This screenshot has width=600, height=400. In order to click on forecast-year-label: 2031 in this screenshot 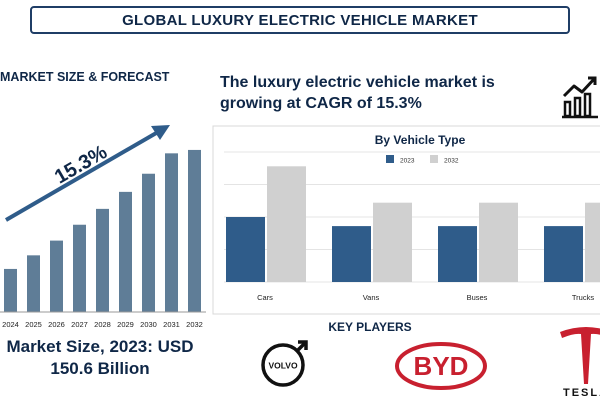, I will do `click(171, 324)`.